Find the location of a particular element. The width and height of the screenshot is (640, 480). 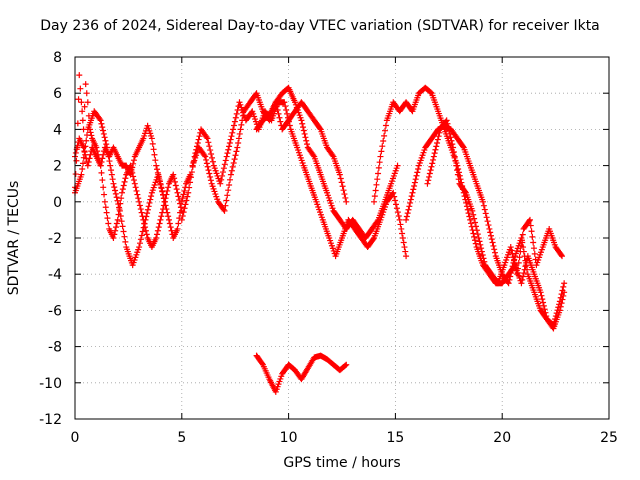

x-tick-label: 25 is located at coordinates (609, 438).